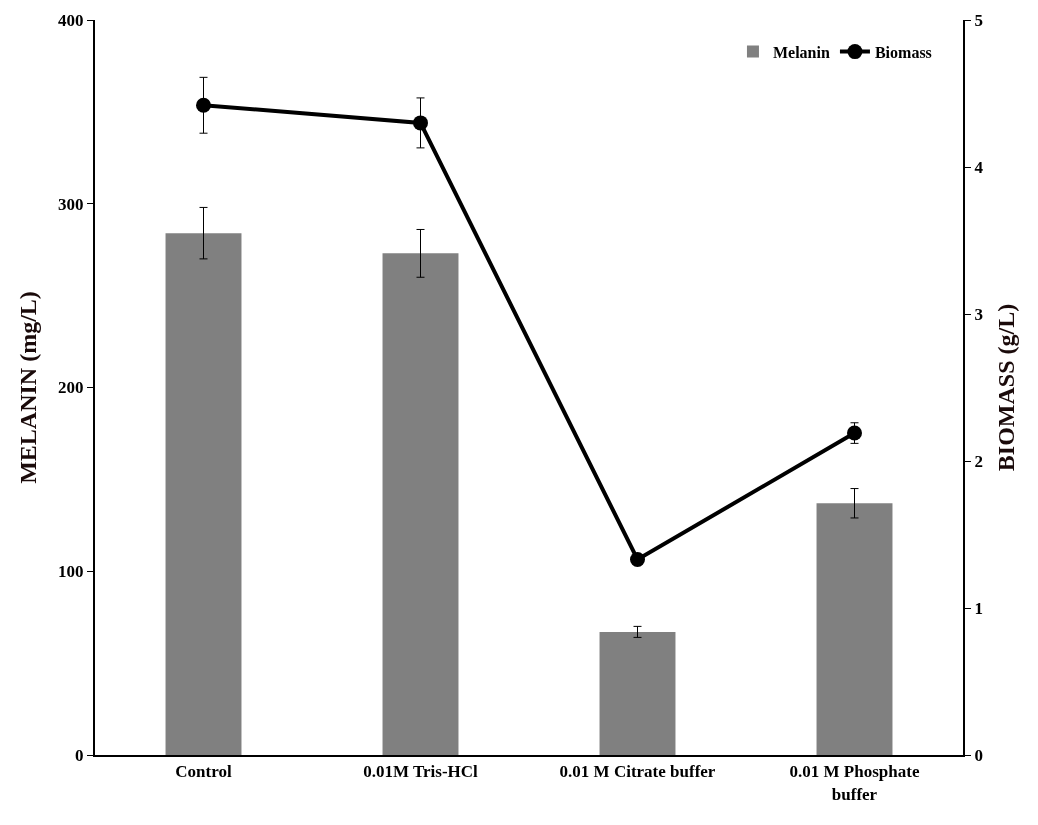 Image resolution: width=1038 pixels, height=825 pixels. What do you see at coordinates (71, 572) in the screenshot?
I see `y-tick-label: 100` at bounding box center [71, 572].